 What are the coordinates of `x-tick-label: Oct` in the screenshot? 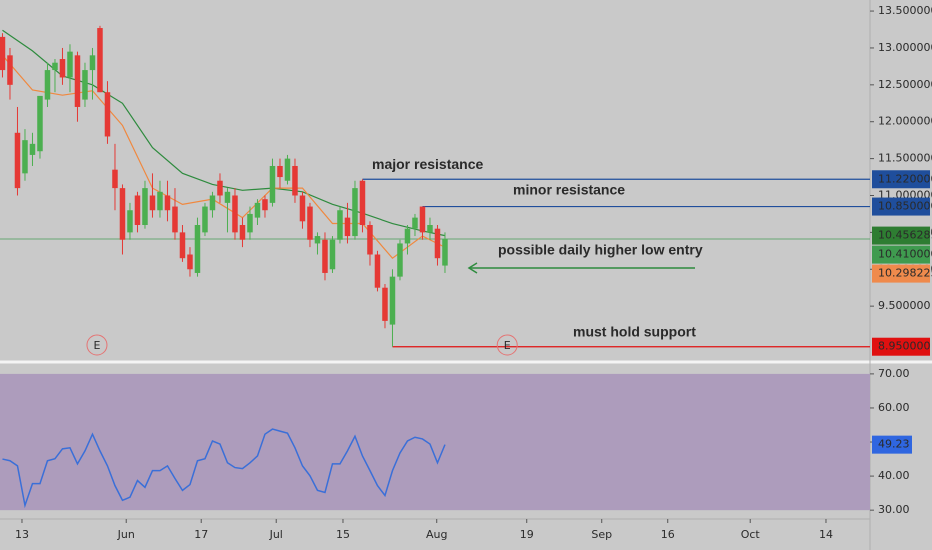 It's located at (751, 534).